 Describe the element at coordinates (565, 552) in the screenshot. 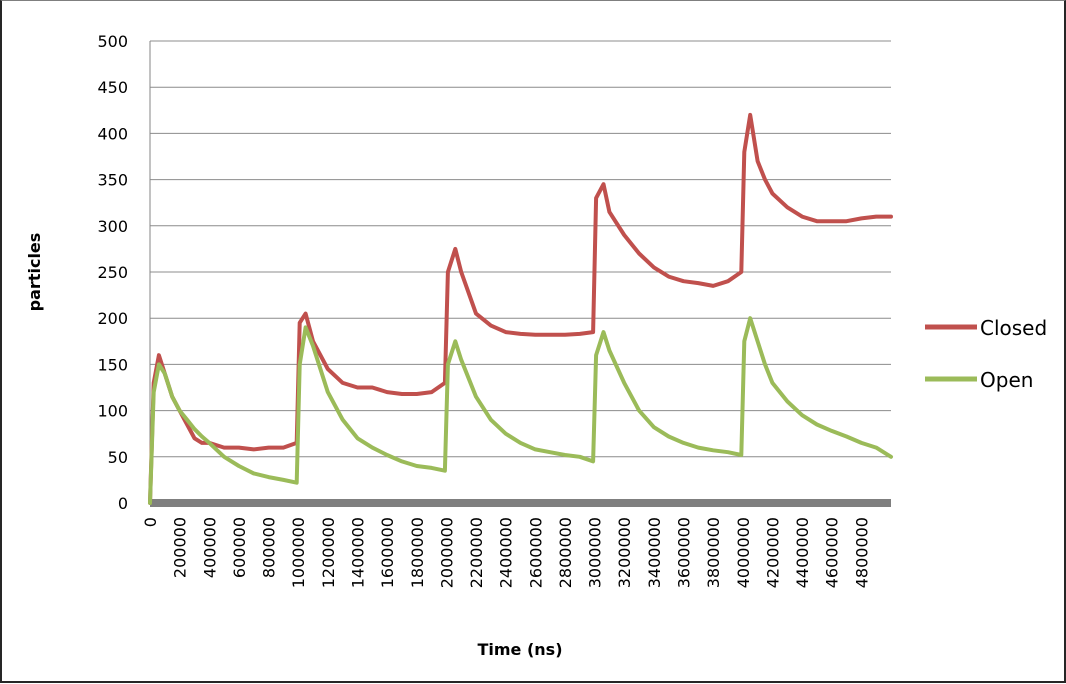

I see `x-tick-label-2800000: 2800000` at that location.